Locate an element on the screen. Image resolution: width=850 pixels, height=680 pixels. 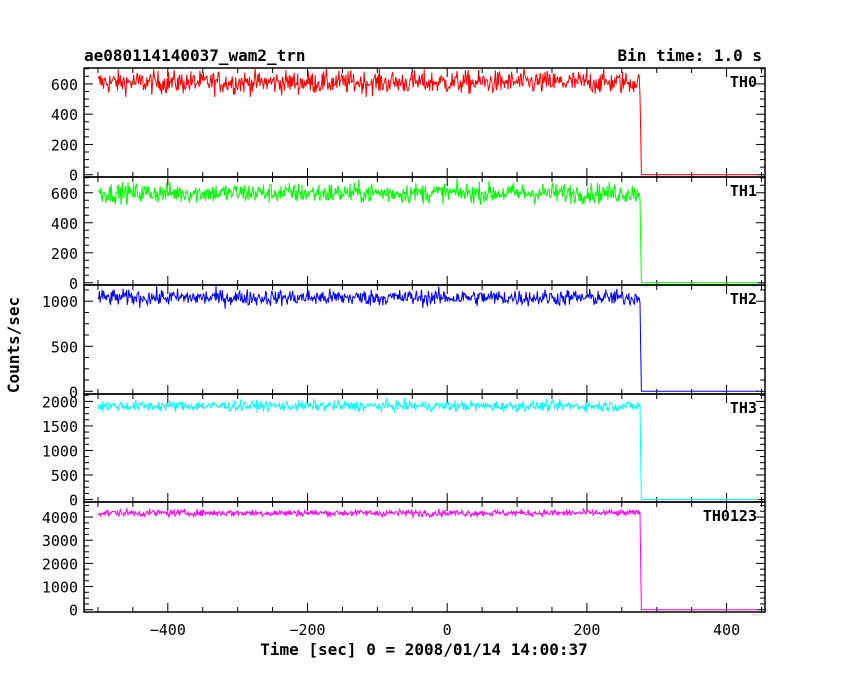
panel-th3: 0 500 1000 1500 2000 TH3 is located at coordinates (404, 451).